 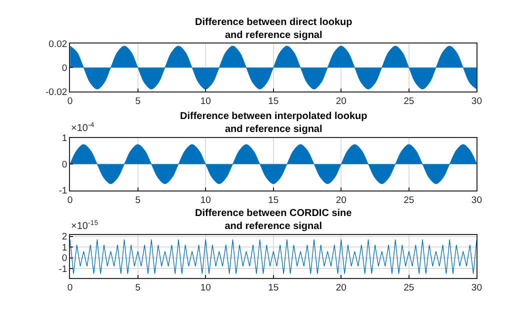 I want to click on line-series, so click(x=273, y=256).